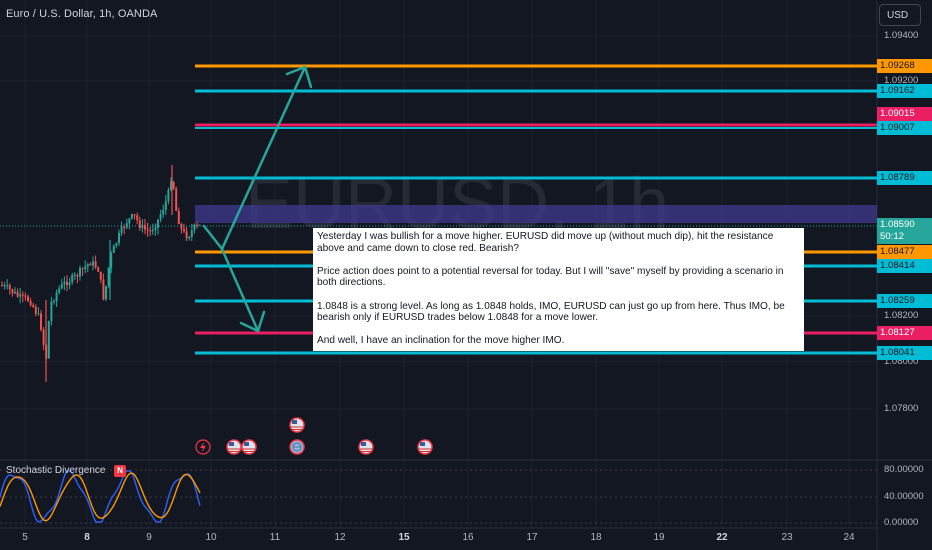 The width and height of the screenshot is (932, 550). I want to click on time-axis-label: 24, so click(849, 537).